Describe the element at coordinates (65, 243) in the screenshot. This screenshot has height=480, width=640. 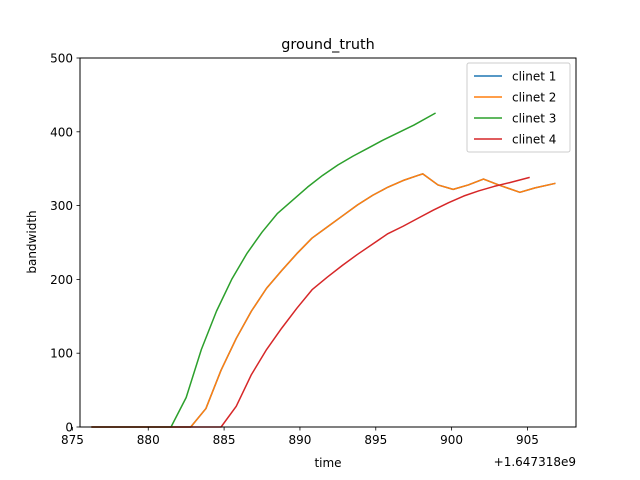
I see `y-ticks: 0 100 200 300 400 500` at that location.